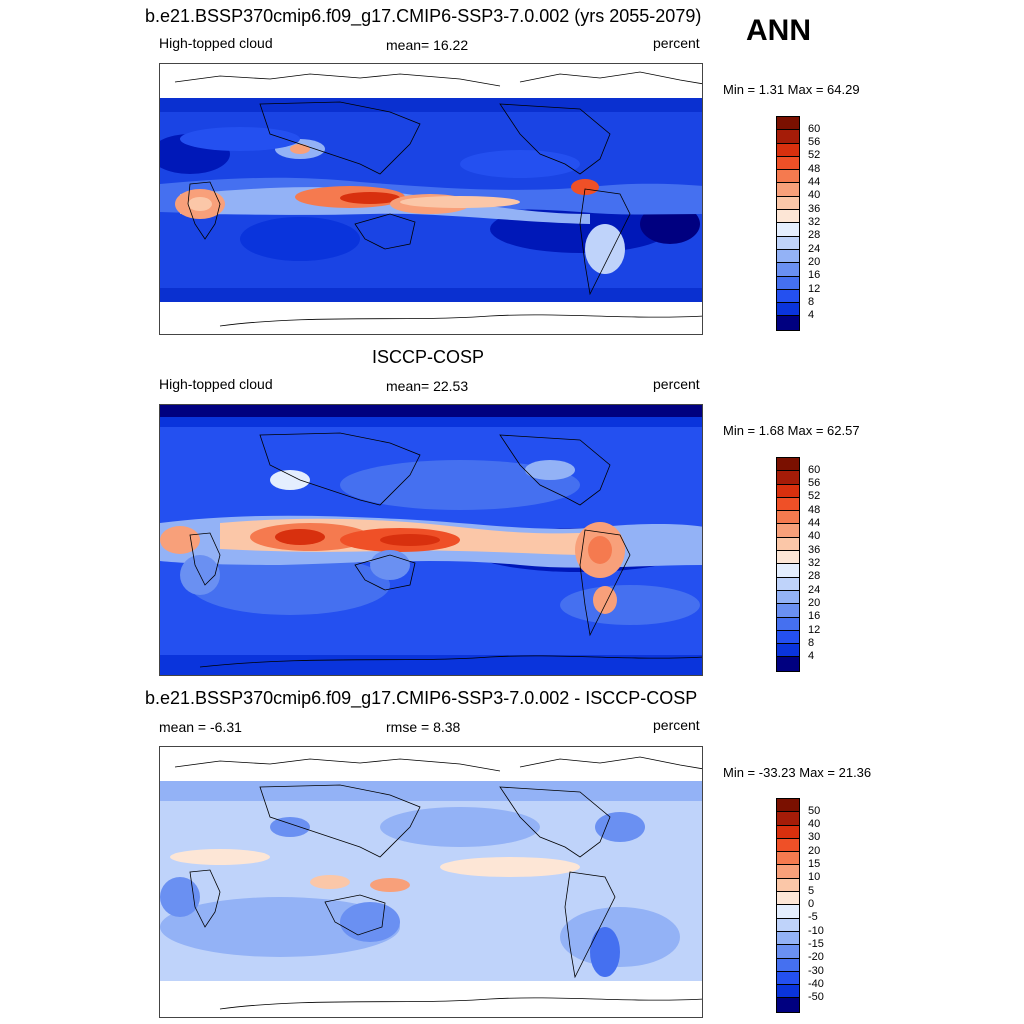 The width and height of the screenshot is (1024, 1024). Describe the element at coordinates (816, 944) in the screenshot. I see `colorbar-tick-label: -15` at that location.